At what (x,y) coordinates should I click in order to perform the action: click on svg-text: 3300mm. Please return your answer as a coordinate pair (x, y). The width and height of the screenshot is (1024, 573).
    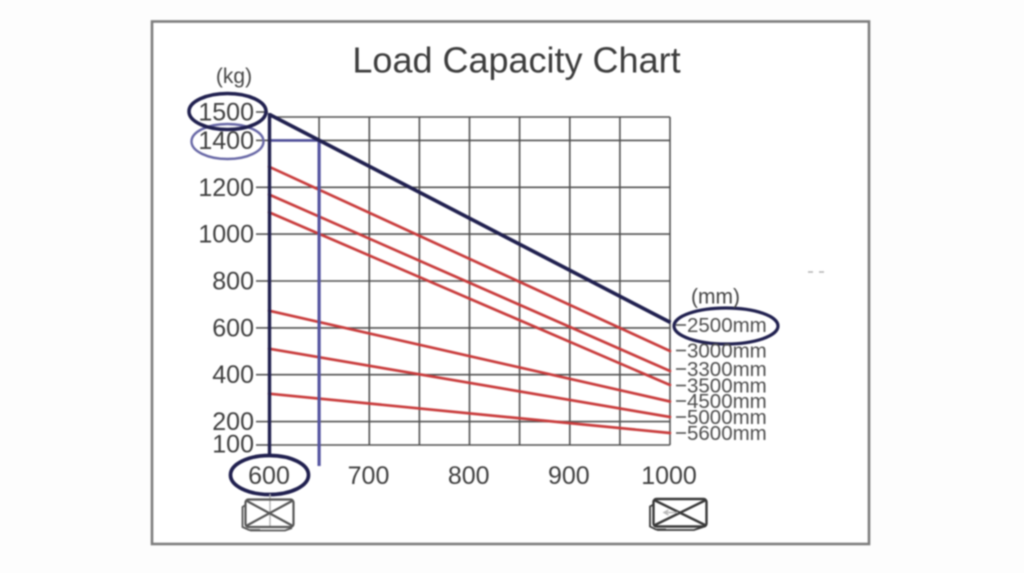
    Looking at the image, I should click on (727, 369).